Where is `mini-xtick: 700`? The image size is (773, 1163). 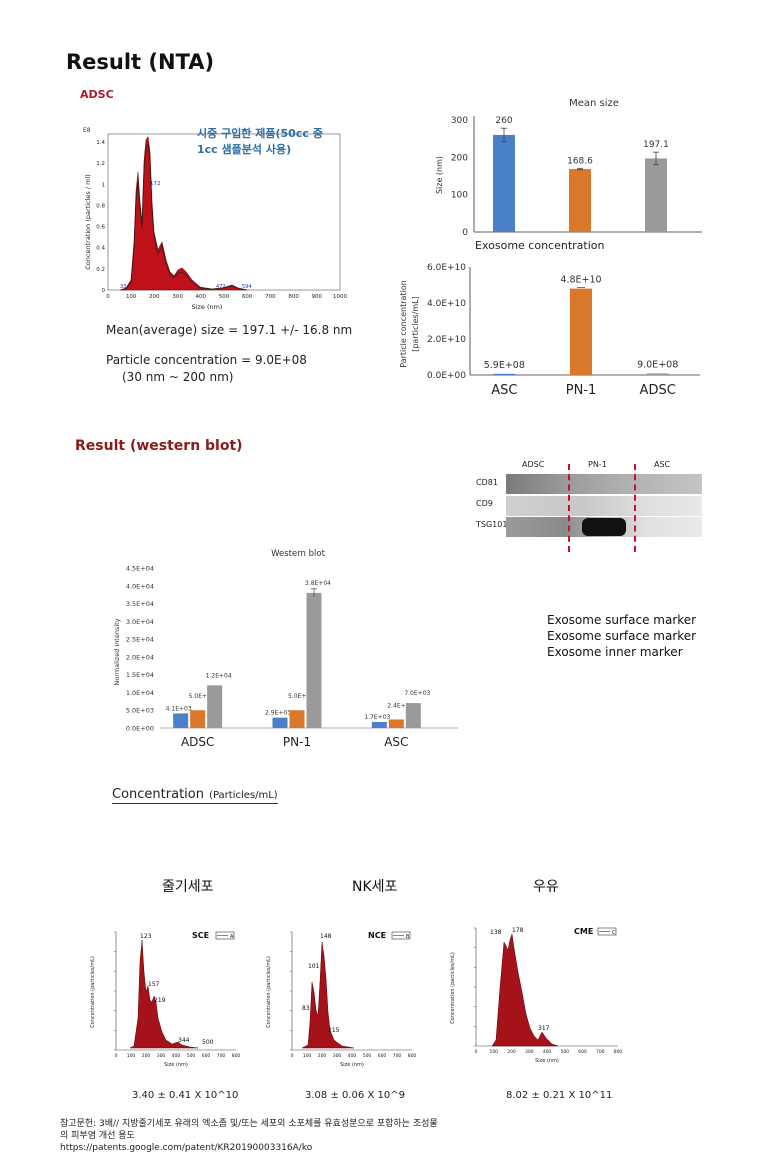
mini-xtick: 700 is located at coordinates (600, 1052).